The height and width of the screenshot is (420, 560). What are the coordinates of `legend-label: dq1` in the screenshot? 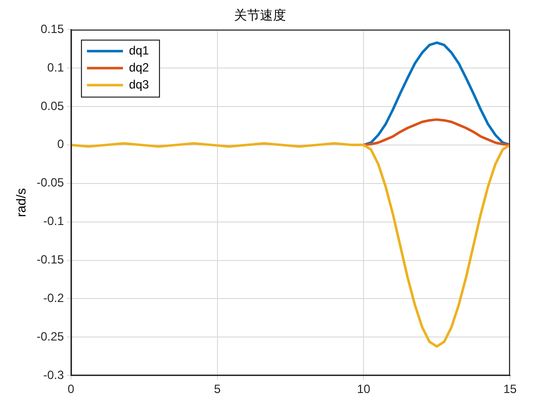 It's located at (139, 50).